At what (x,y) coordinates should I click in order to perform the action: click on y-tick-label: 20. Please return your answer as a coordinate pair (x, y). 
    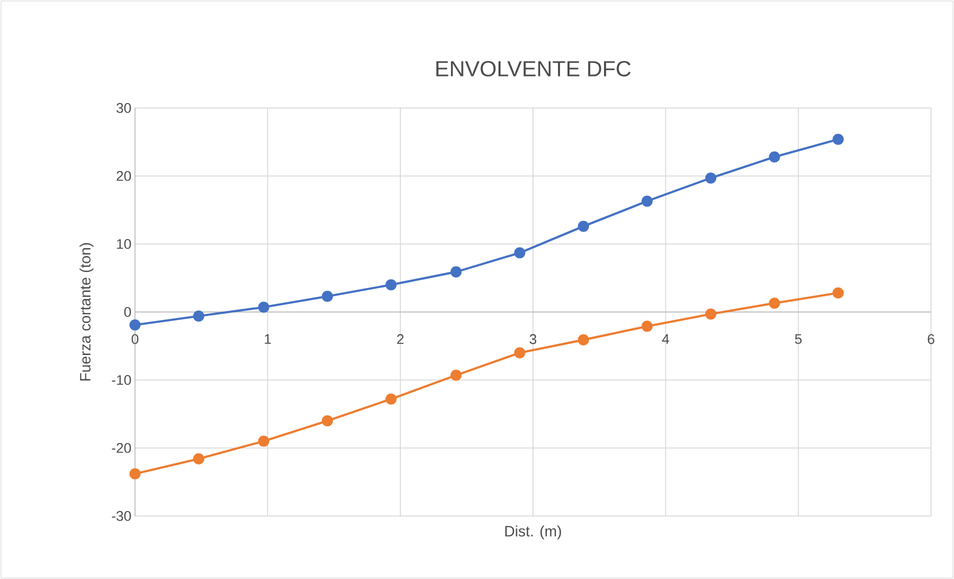
    Looking at the image, I should click on (123, 176).